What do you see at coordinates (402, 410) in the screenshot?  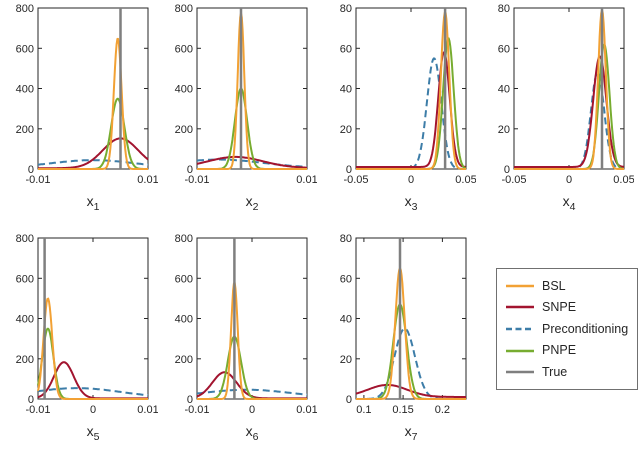 I see `x-tick-label: 0.15` at bounding box center [402, 410].